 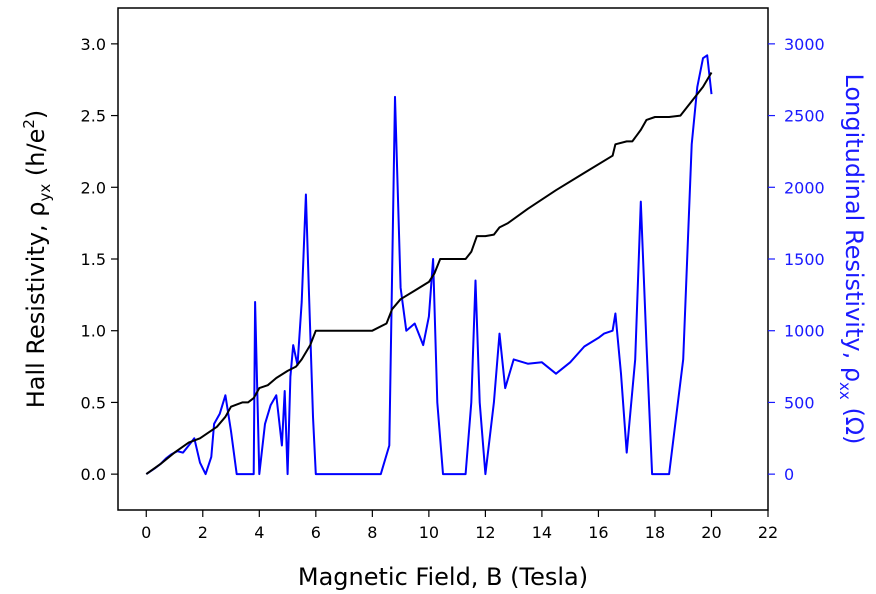 I want to click on y-axis-right-label: Longitudinal Resistivity, ρxx (Ω), so click(x=852, y=258).